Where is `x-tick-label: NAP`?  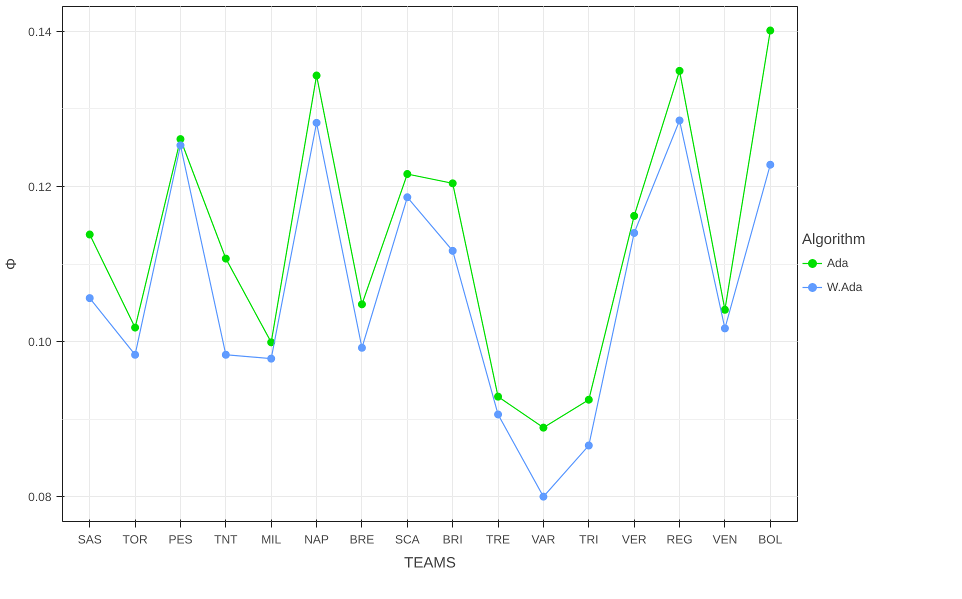
x-tick-label: NAP is located at coordinates (316, 539).